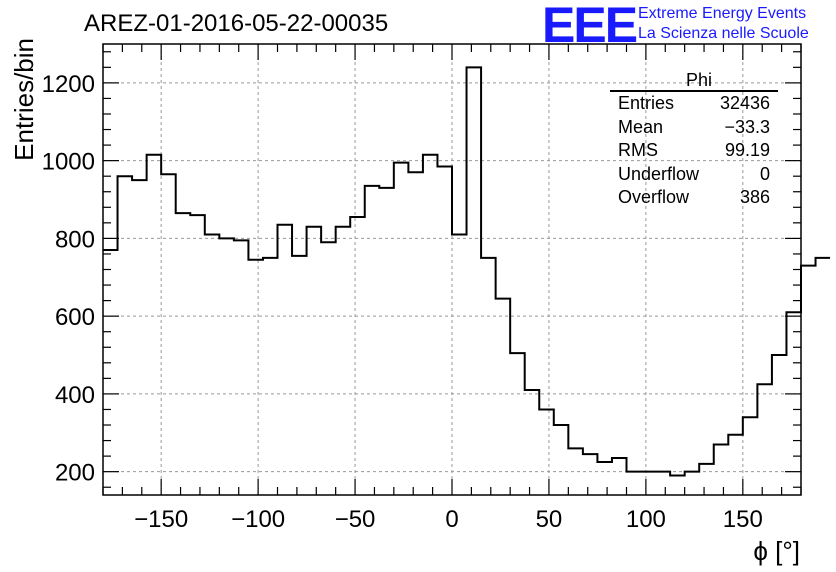 The height and width of the screenshot is (572, 836). I want to click on stats-row-mean: Mean −33.3, so click(694, 128).